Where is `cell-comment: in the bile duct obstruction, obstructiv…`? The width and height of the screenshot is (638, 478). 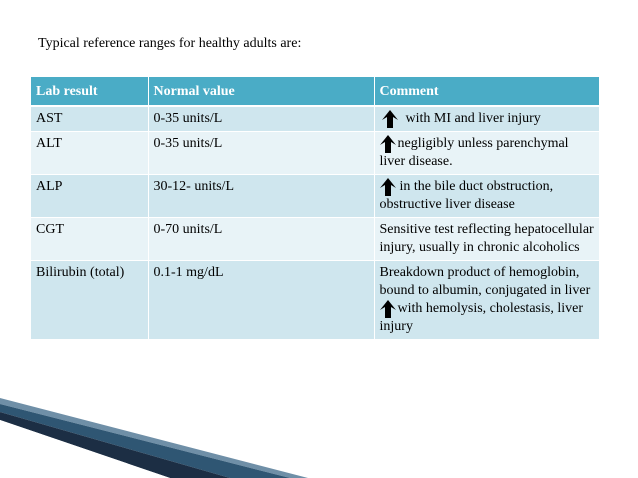 cell-comment: in the bile duct obstruction, obstructiv… is located at coordinates (486, 196).